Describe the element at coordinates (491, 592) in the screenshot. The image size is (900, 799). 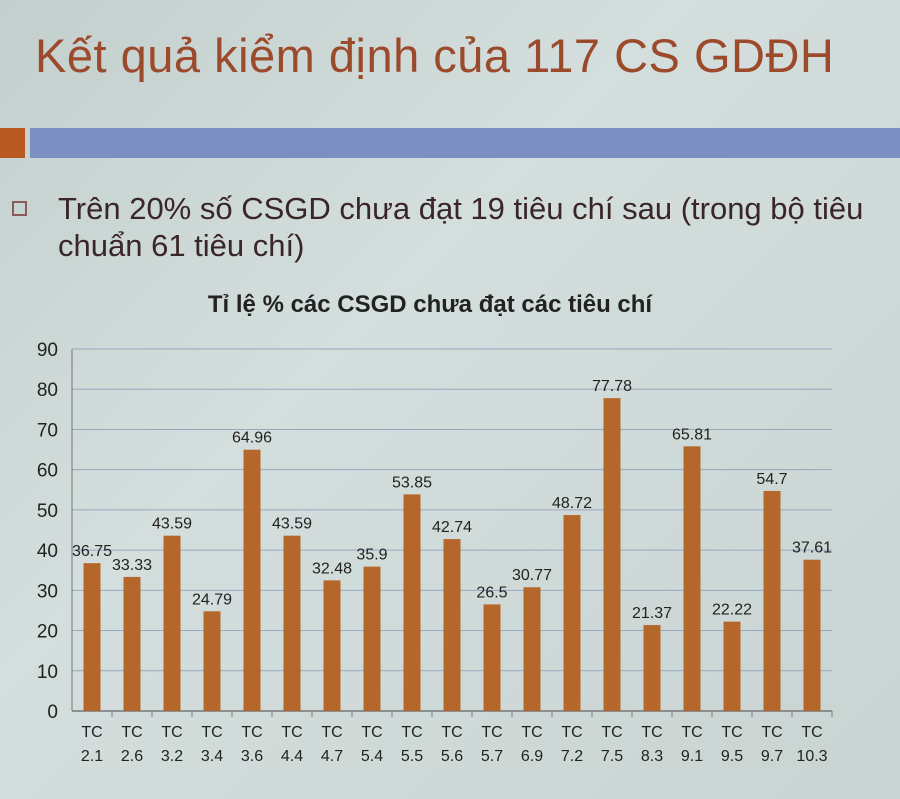
I see `data-label: 26.5` at that location.